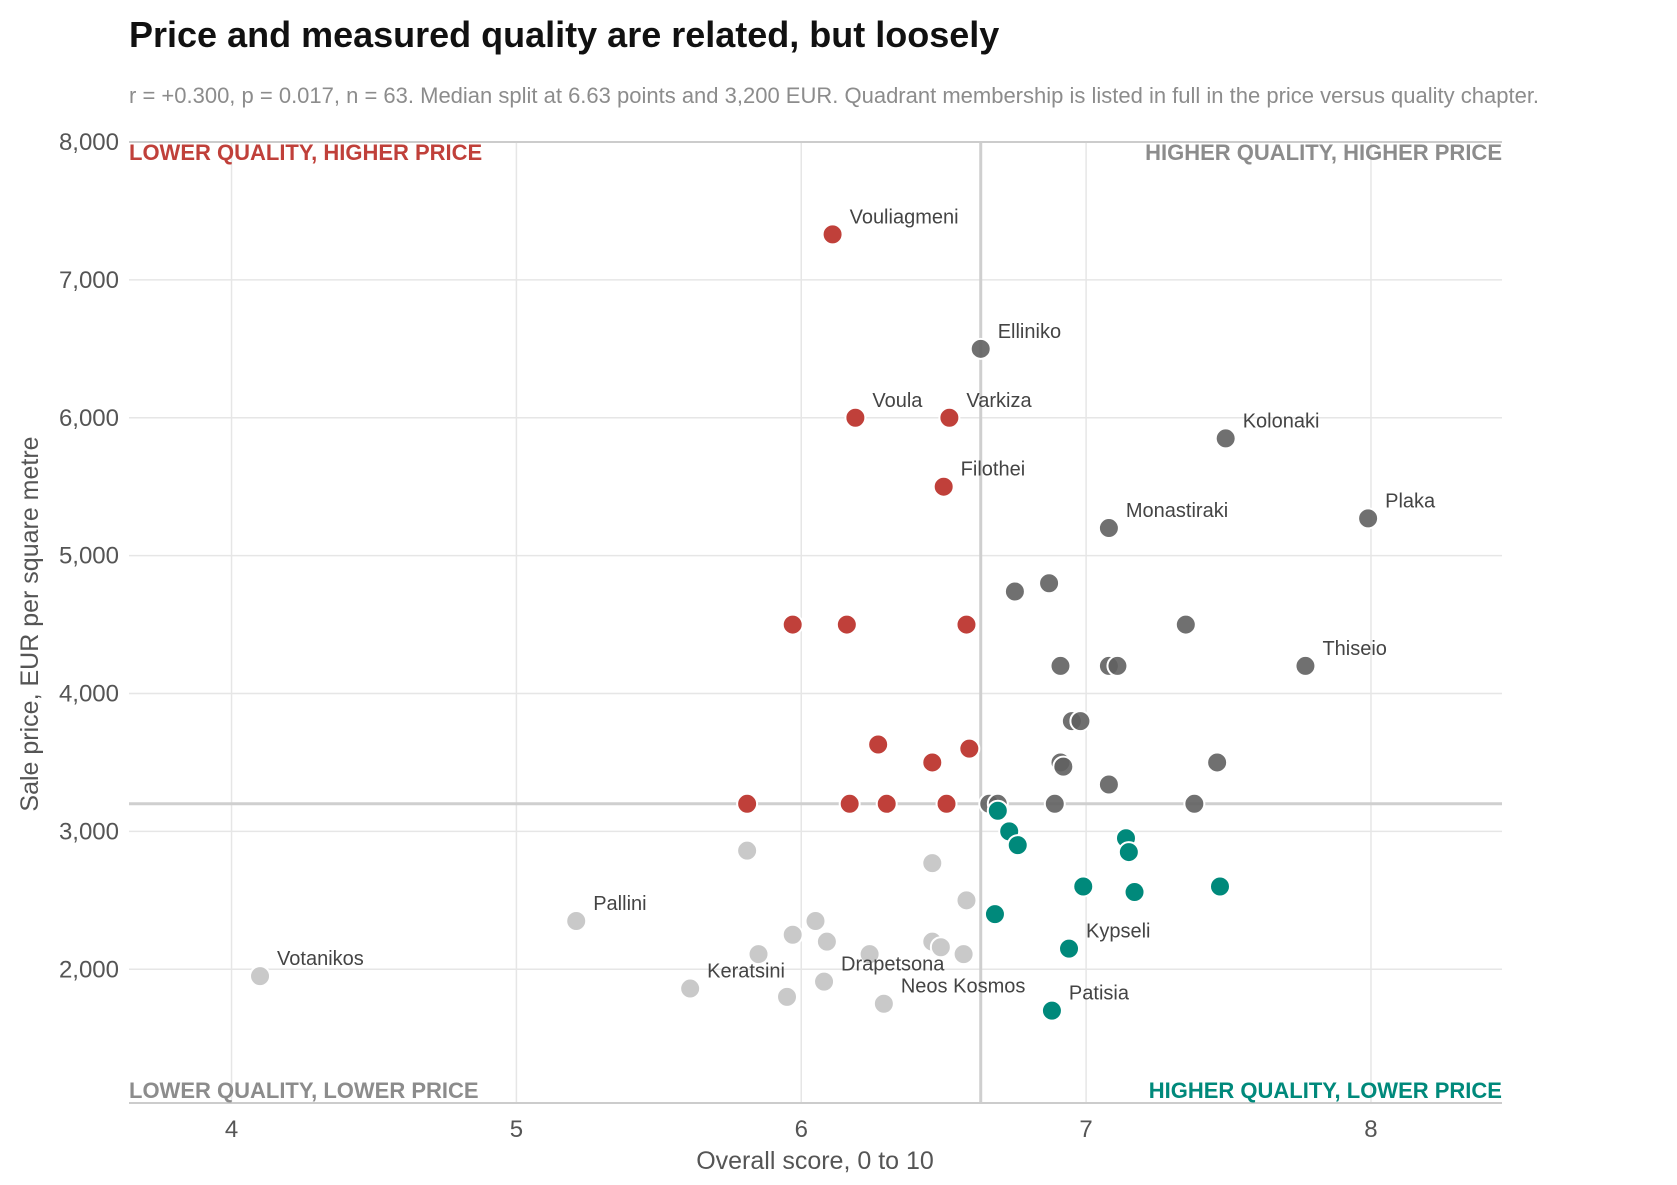 The height and width of the screenshot is (1185, 1677). I want to click on point-label: Neos Kosmos, so click(963, 987).